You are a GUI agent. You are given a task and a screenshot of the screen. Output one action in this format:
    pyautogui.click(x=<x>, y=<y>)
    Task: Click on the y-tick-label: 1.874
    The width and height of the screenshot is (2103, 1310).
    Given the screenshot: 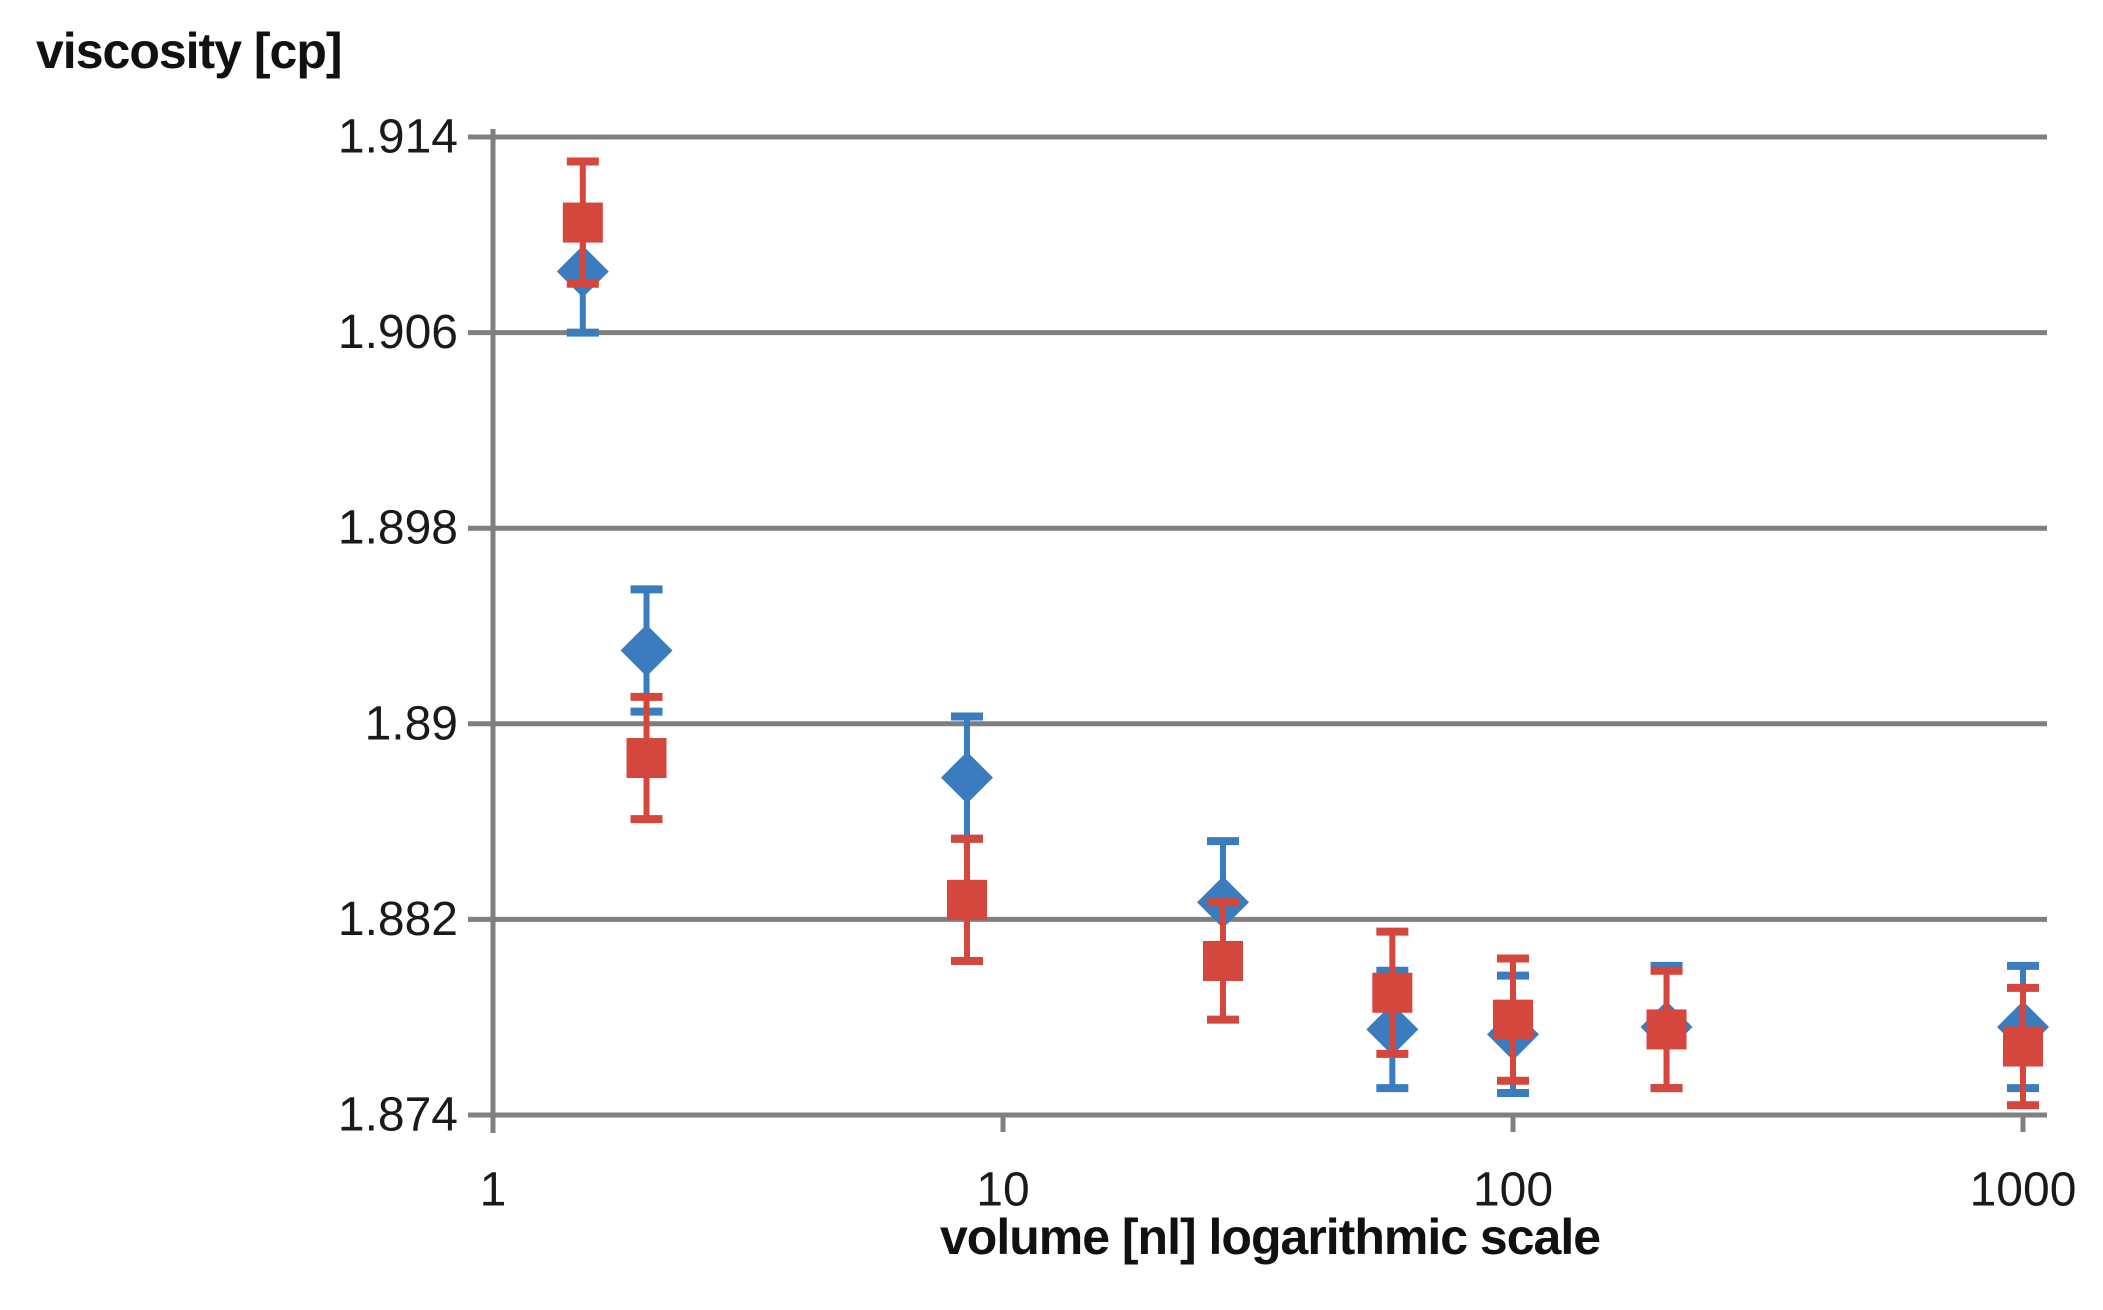 What is the action you would take?
    pyautogui.click(x=398, y=1115)
    